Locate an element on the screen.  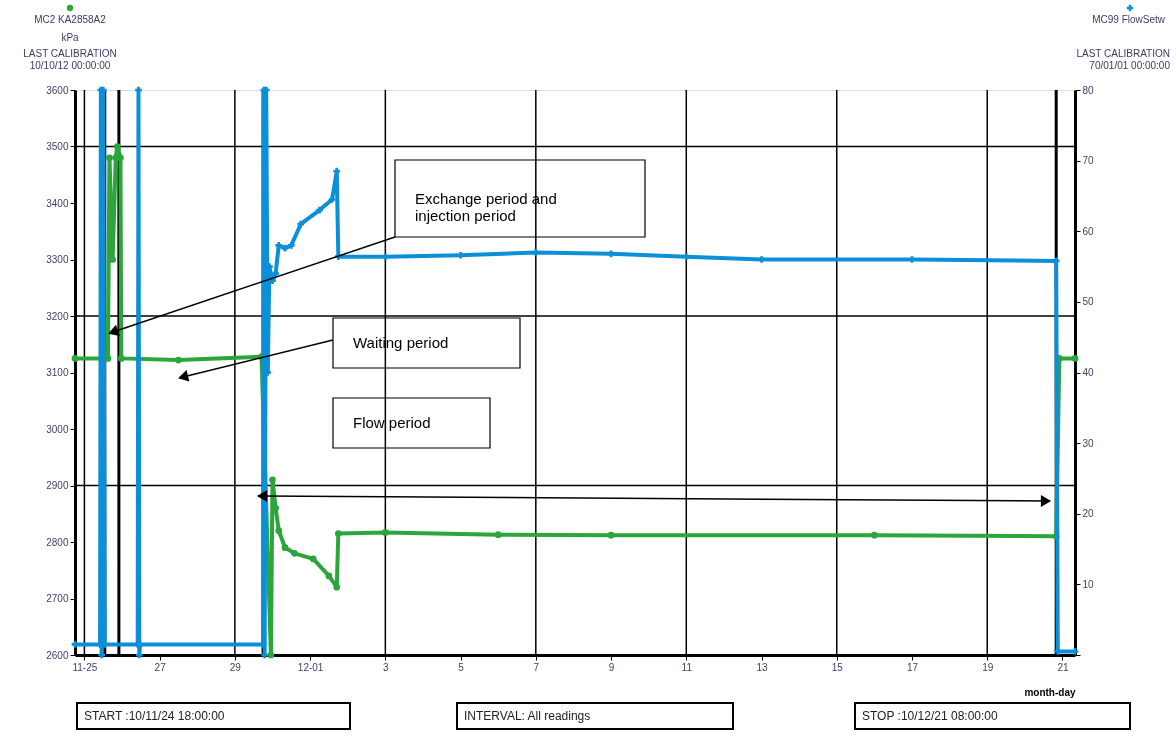
x-tick-label: 19 is located at coordinates (988, 667).